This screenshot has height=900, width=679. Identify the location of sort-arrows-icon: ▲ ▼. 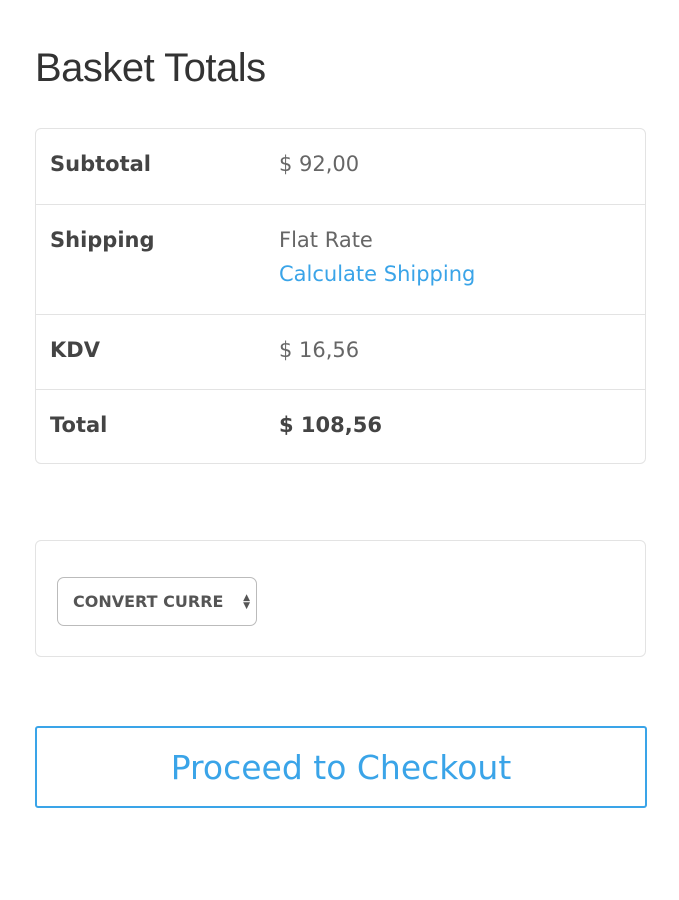
(246, 602).